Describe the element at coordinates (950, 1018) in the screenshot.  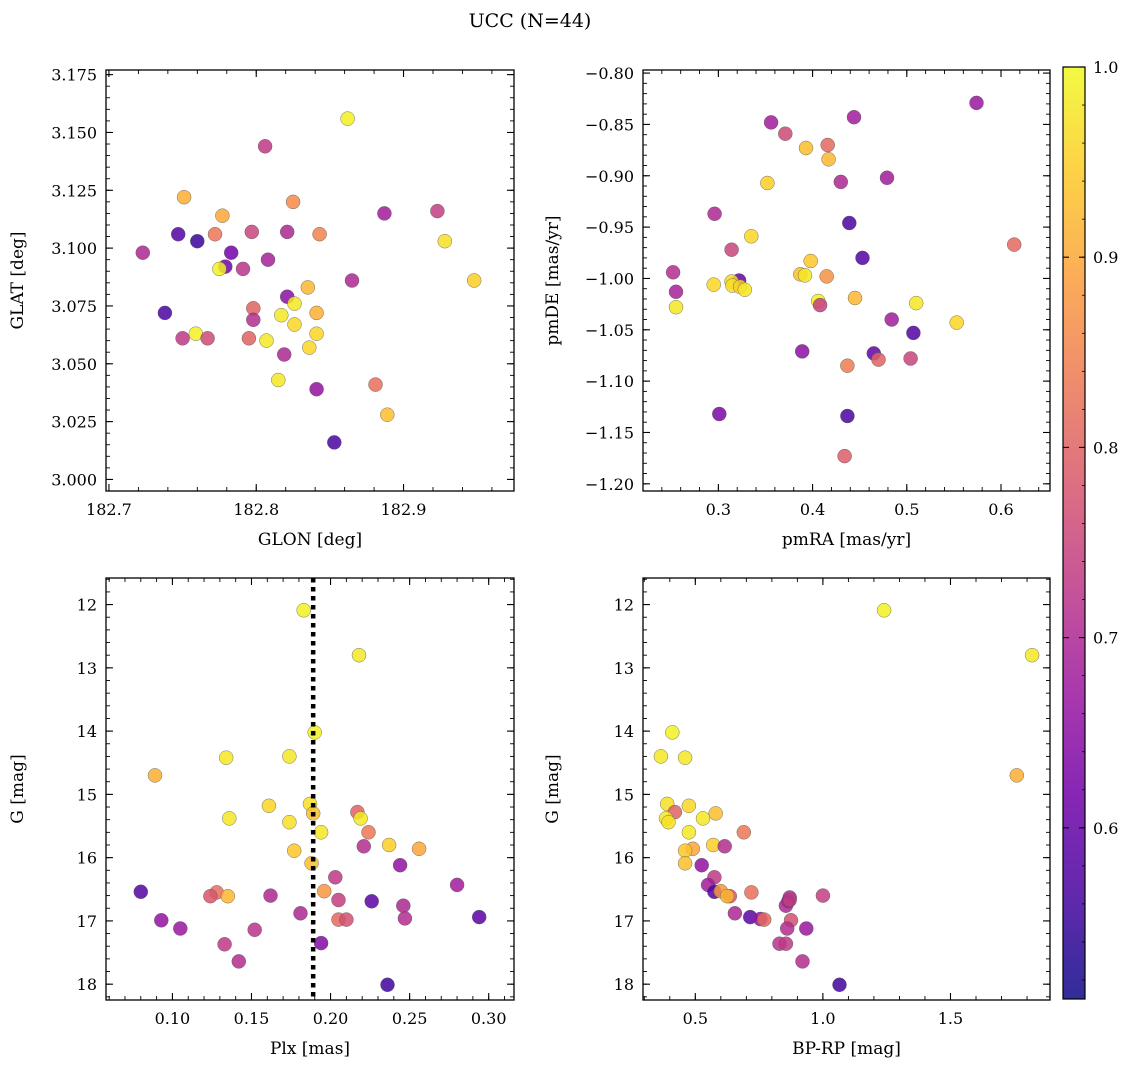
I see `x-tick-label: 1.5` at that location.